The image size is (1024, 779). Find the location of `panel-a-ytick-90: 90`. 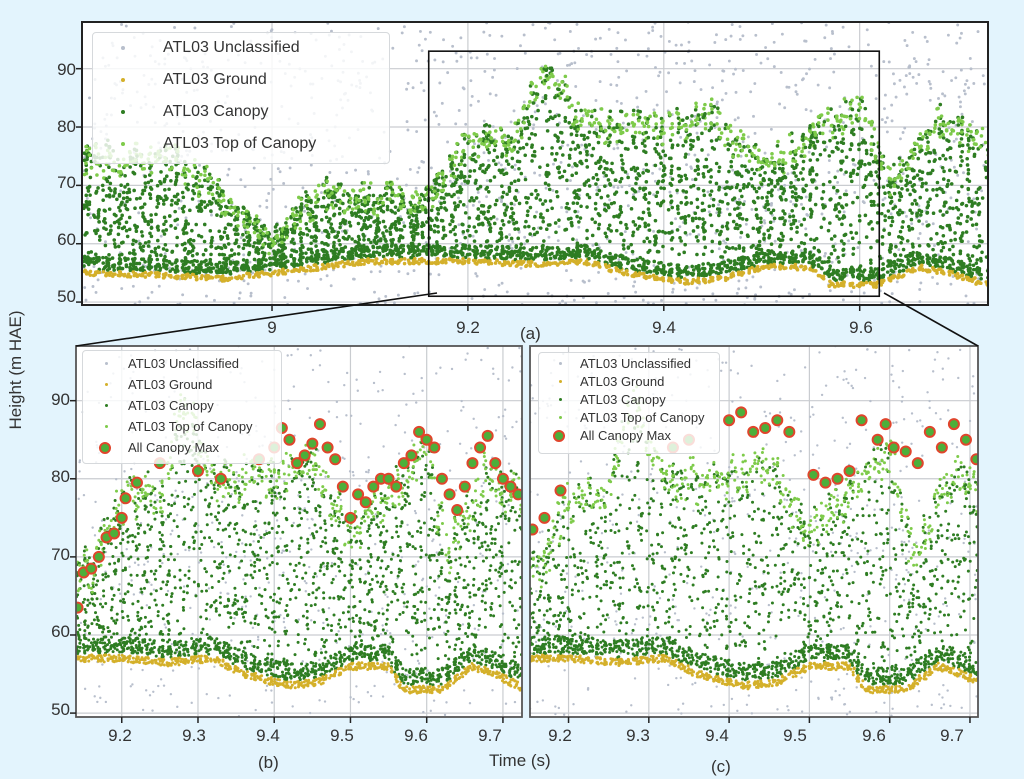

panel-a-ytick-90: 90 is located at coordinates (66, 69).